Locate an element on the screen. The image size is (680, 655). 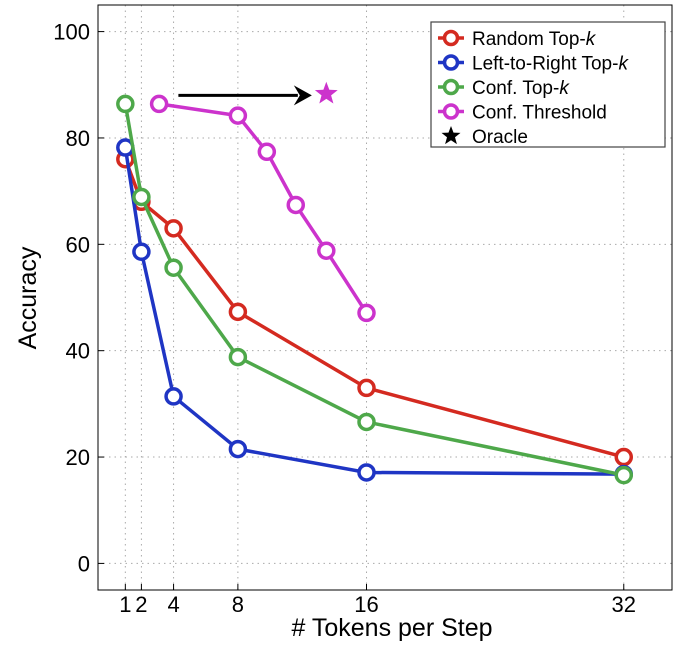
oracle-star-point is located at coordinates (326, 92).